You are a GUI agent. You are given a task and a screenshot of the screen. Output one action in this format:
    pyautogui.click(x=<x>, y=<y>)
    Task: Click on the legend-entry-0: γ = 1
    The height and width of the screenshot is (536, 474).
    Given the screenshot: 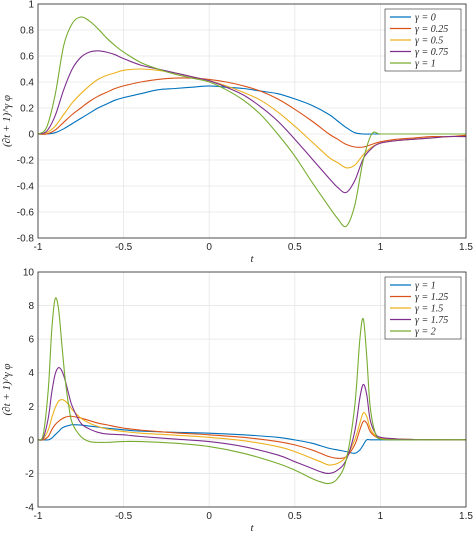 What is the action you would take?
    pyautogui.click(x=425, y=286)
    